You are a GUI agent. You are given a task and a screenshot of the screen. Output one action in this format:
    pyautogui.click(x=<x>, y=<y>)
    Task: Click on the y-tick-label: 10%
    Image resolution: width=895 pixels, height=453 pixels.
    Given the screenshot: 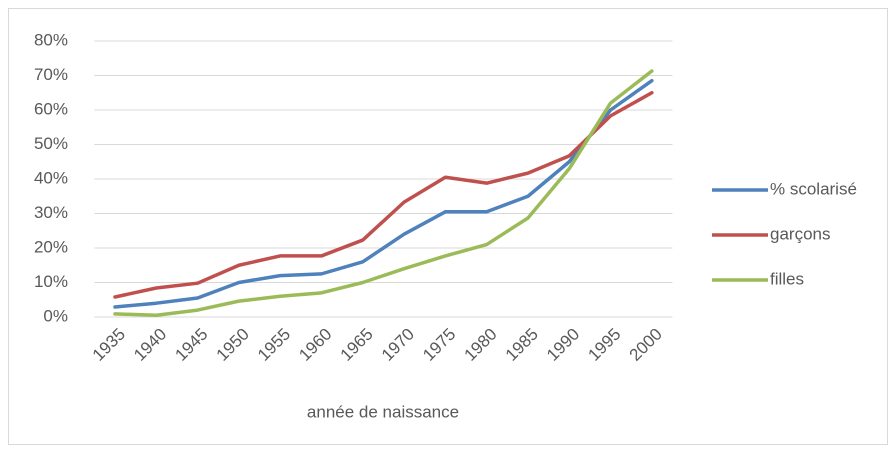 What is the action you would take?
    pyautogui.click(x=51, y=281)
    